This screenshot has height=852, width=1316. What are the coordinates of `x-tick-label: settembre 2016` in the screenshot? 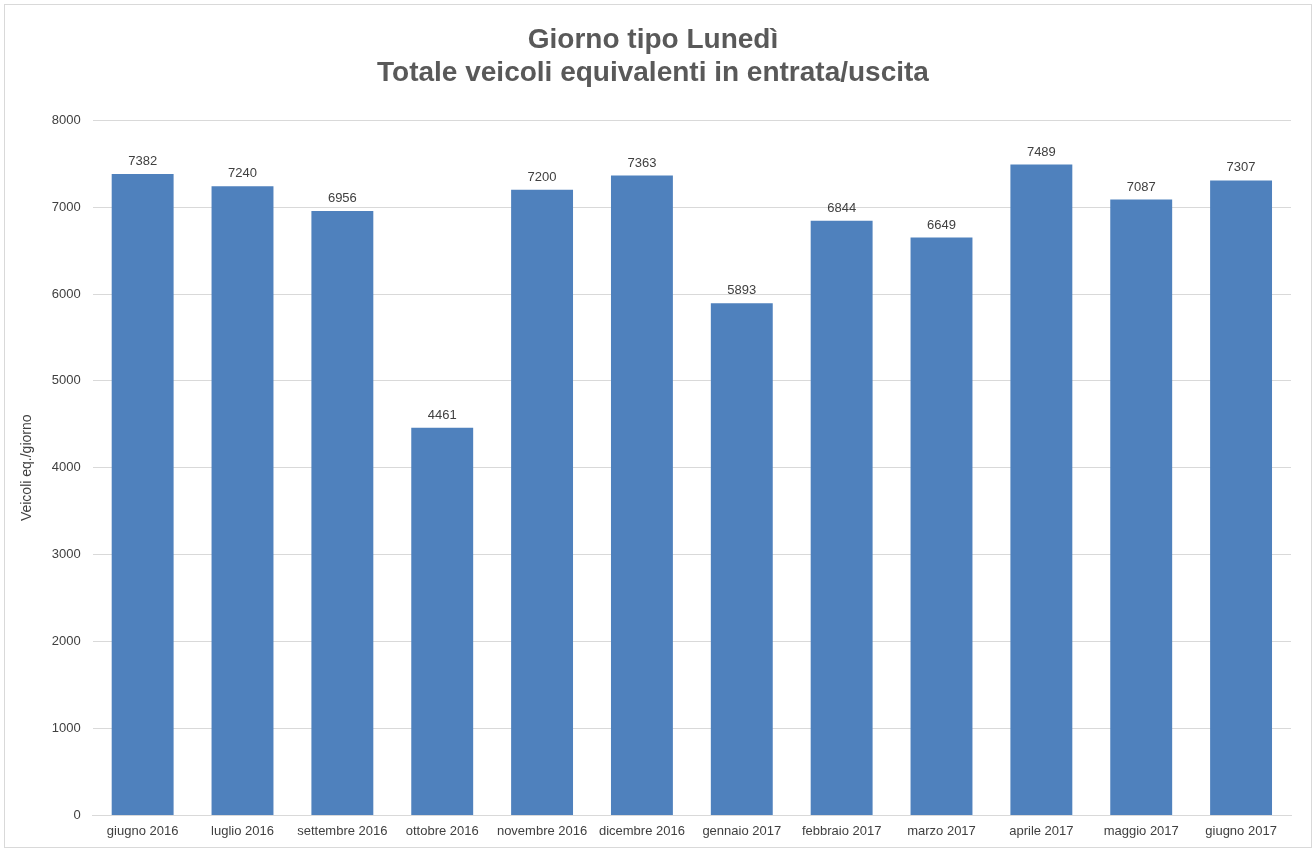 It's located at (342, 830).